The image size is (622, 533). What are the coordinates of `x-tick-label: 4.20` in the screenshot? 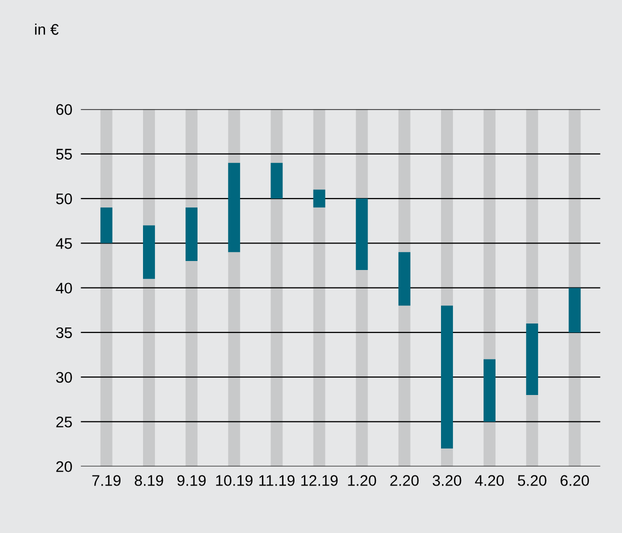 It's located at (489, 480).